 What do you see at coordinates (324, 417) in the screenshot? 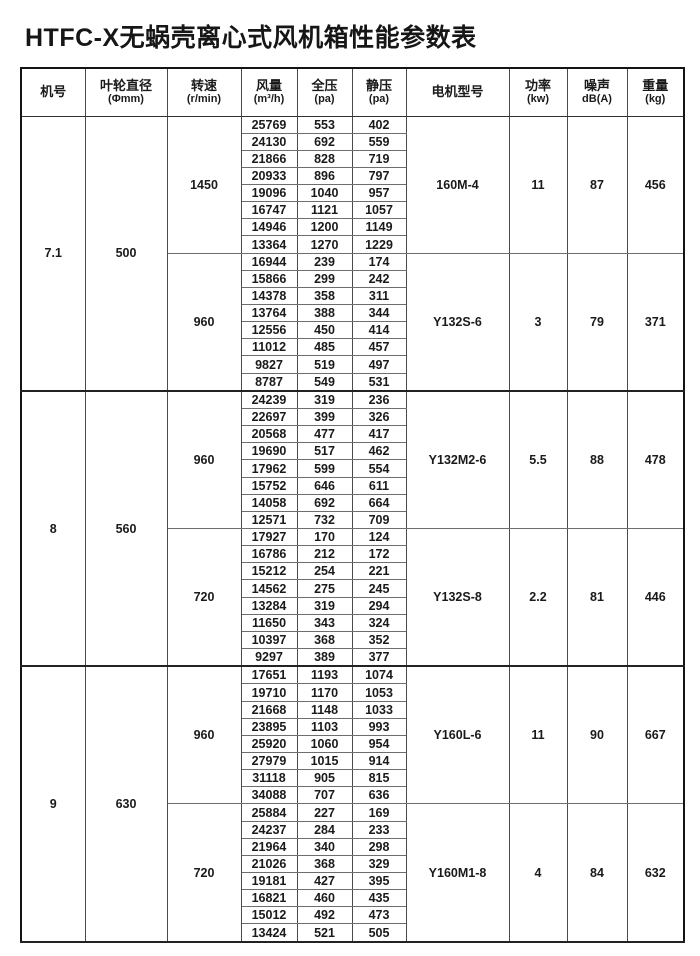
I see `total-pressure-cell: 399` at bounding box center [324, 417].